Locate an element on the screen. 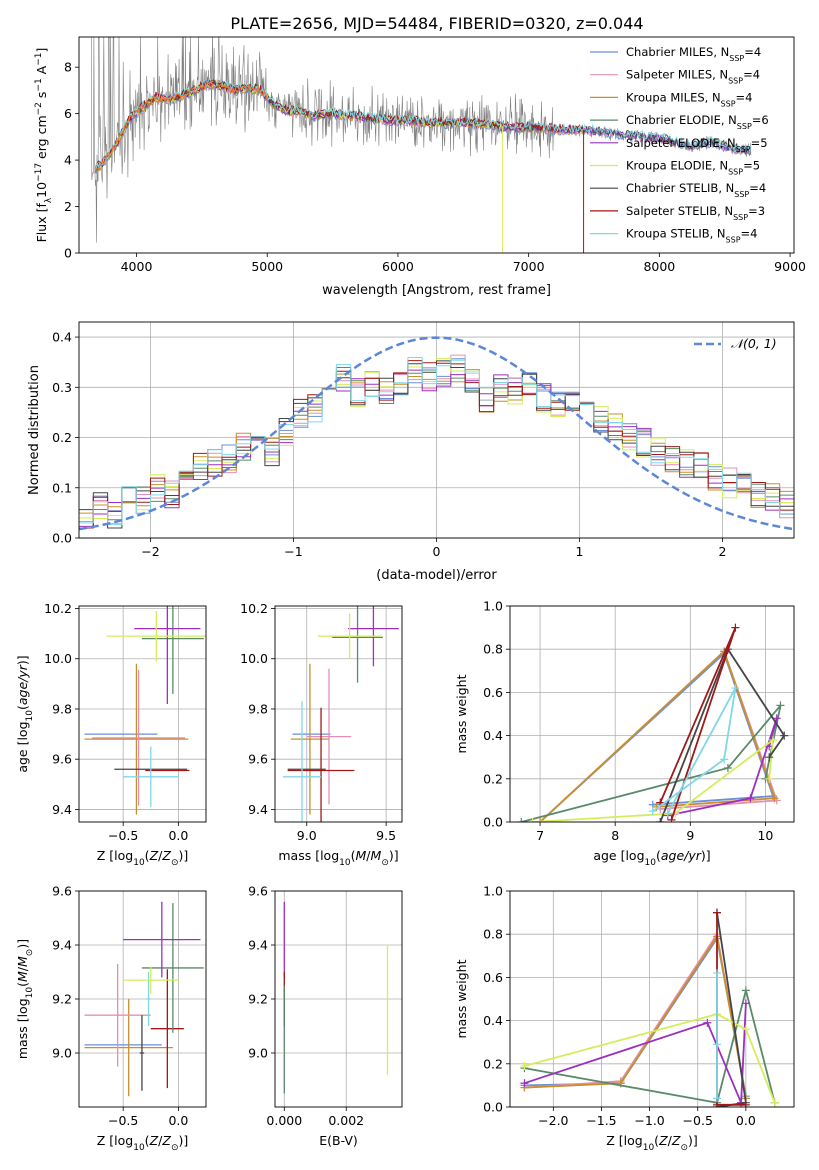  x-tick-label: 5000 is located at coordinates (267, 266).